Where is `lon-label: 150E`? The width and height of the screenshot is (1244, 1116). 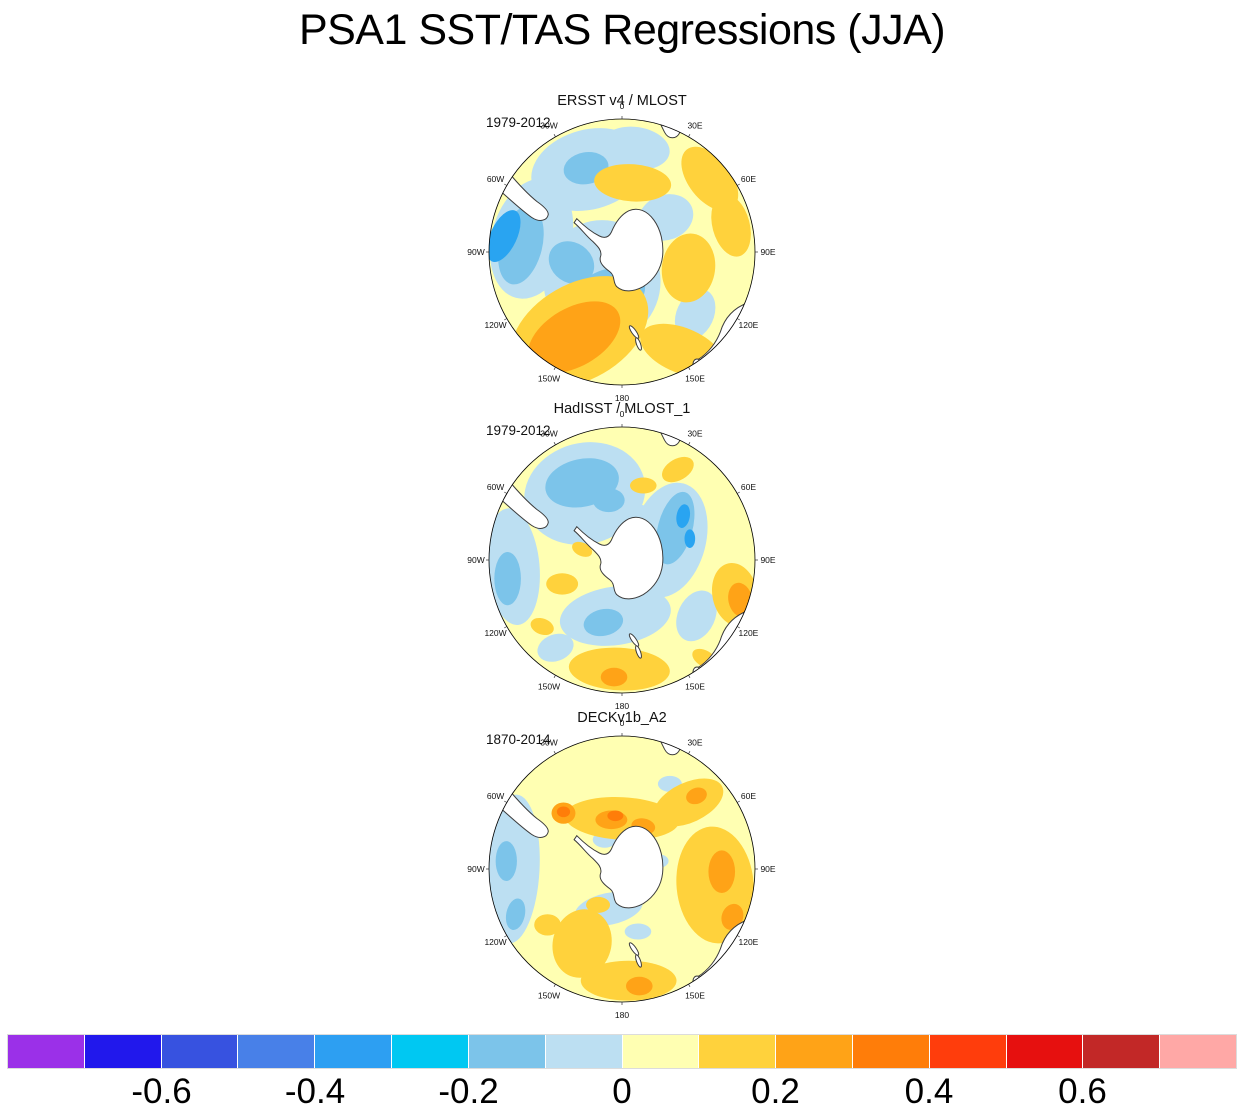 lon-label: 150E is located at coordinates (695, 378).